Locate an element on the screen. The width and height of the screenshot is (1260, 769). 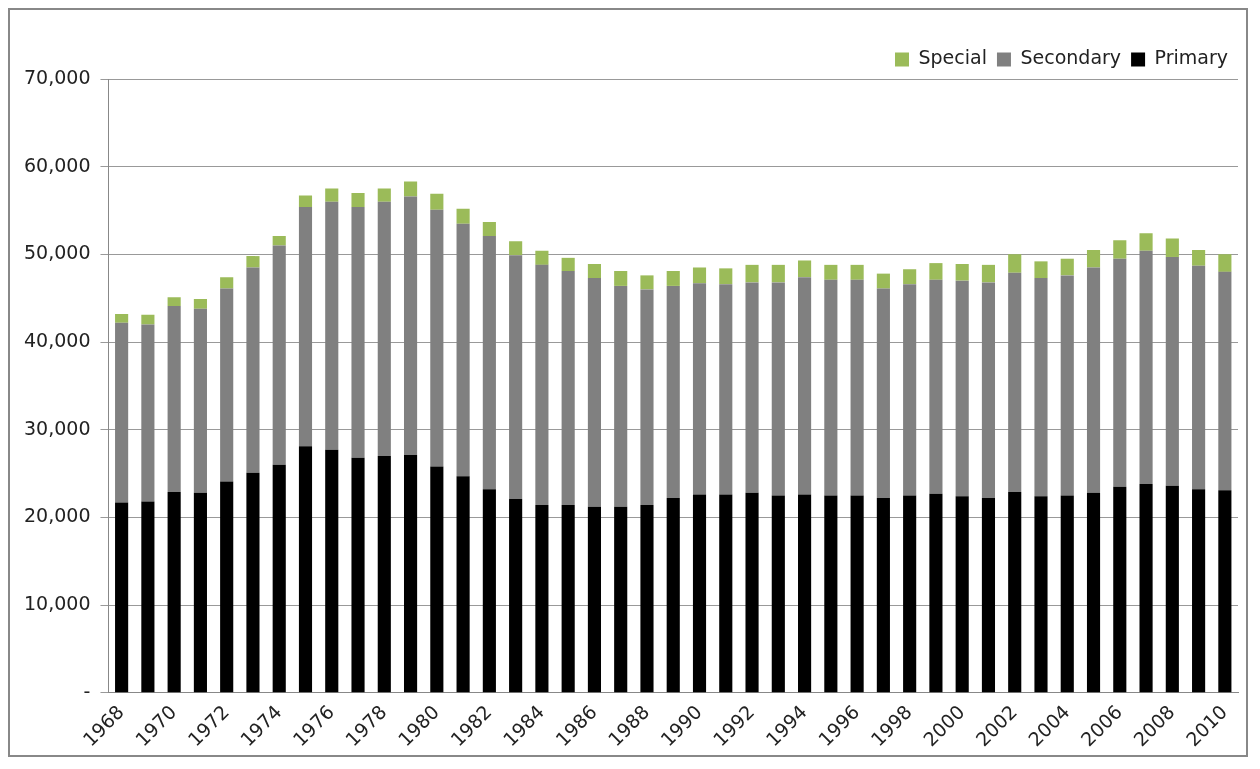
legend-label: Primary is located at coordinates (1191, 57).